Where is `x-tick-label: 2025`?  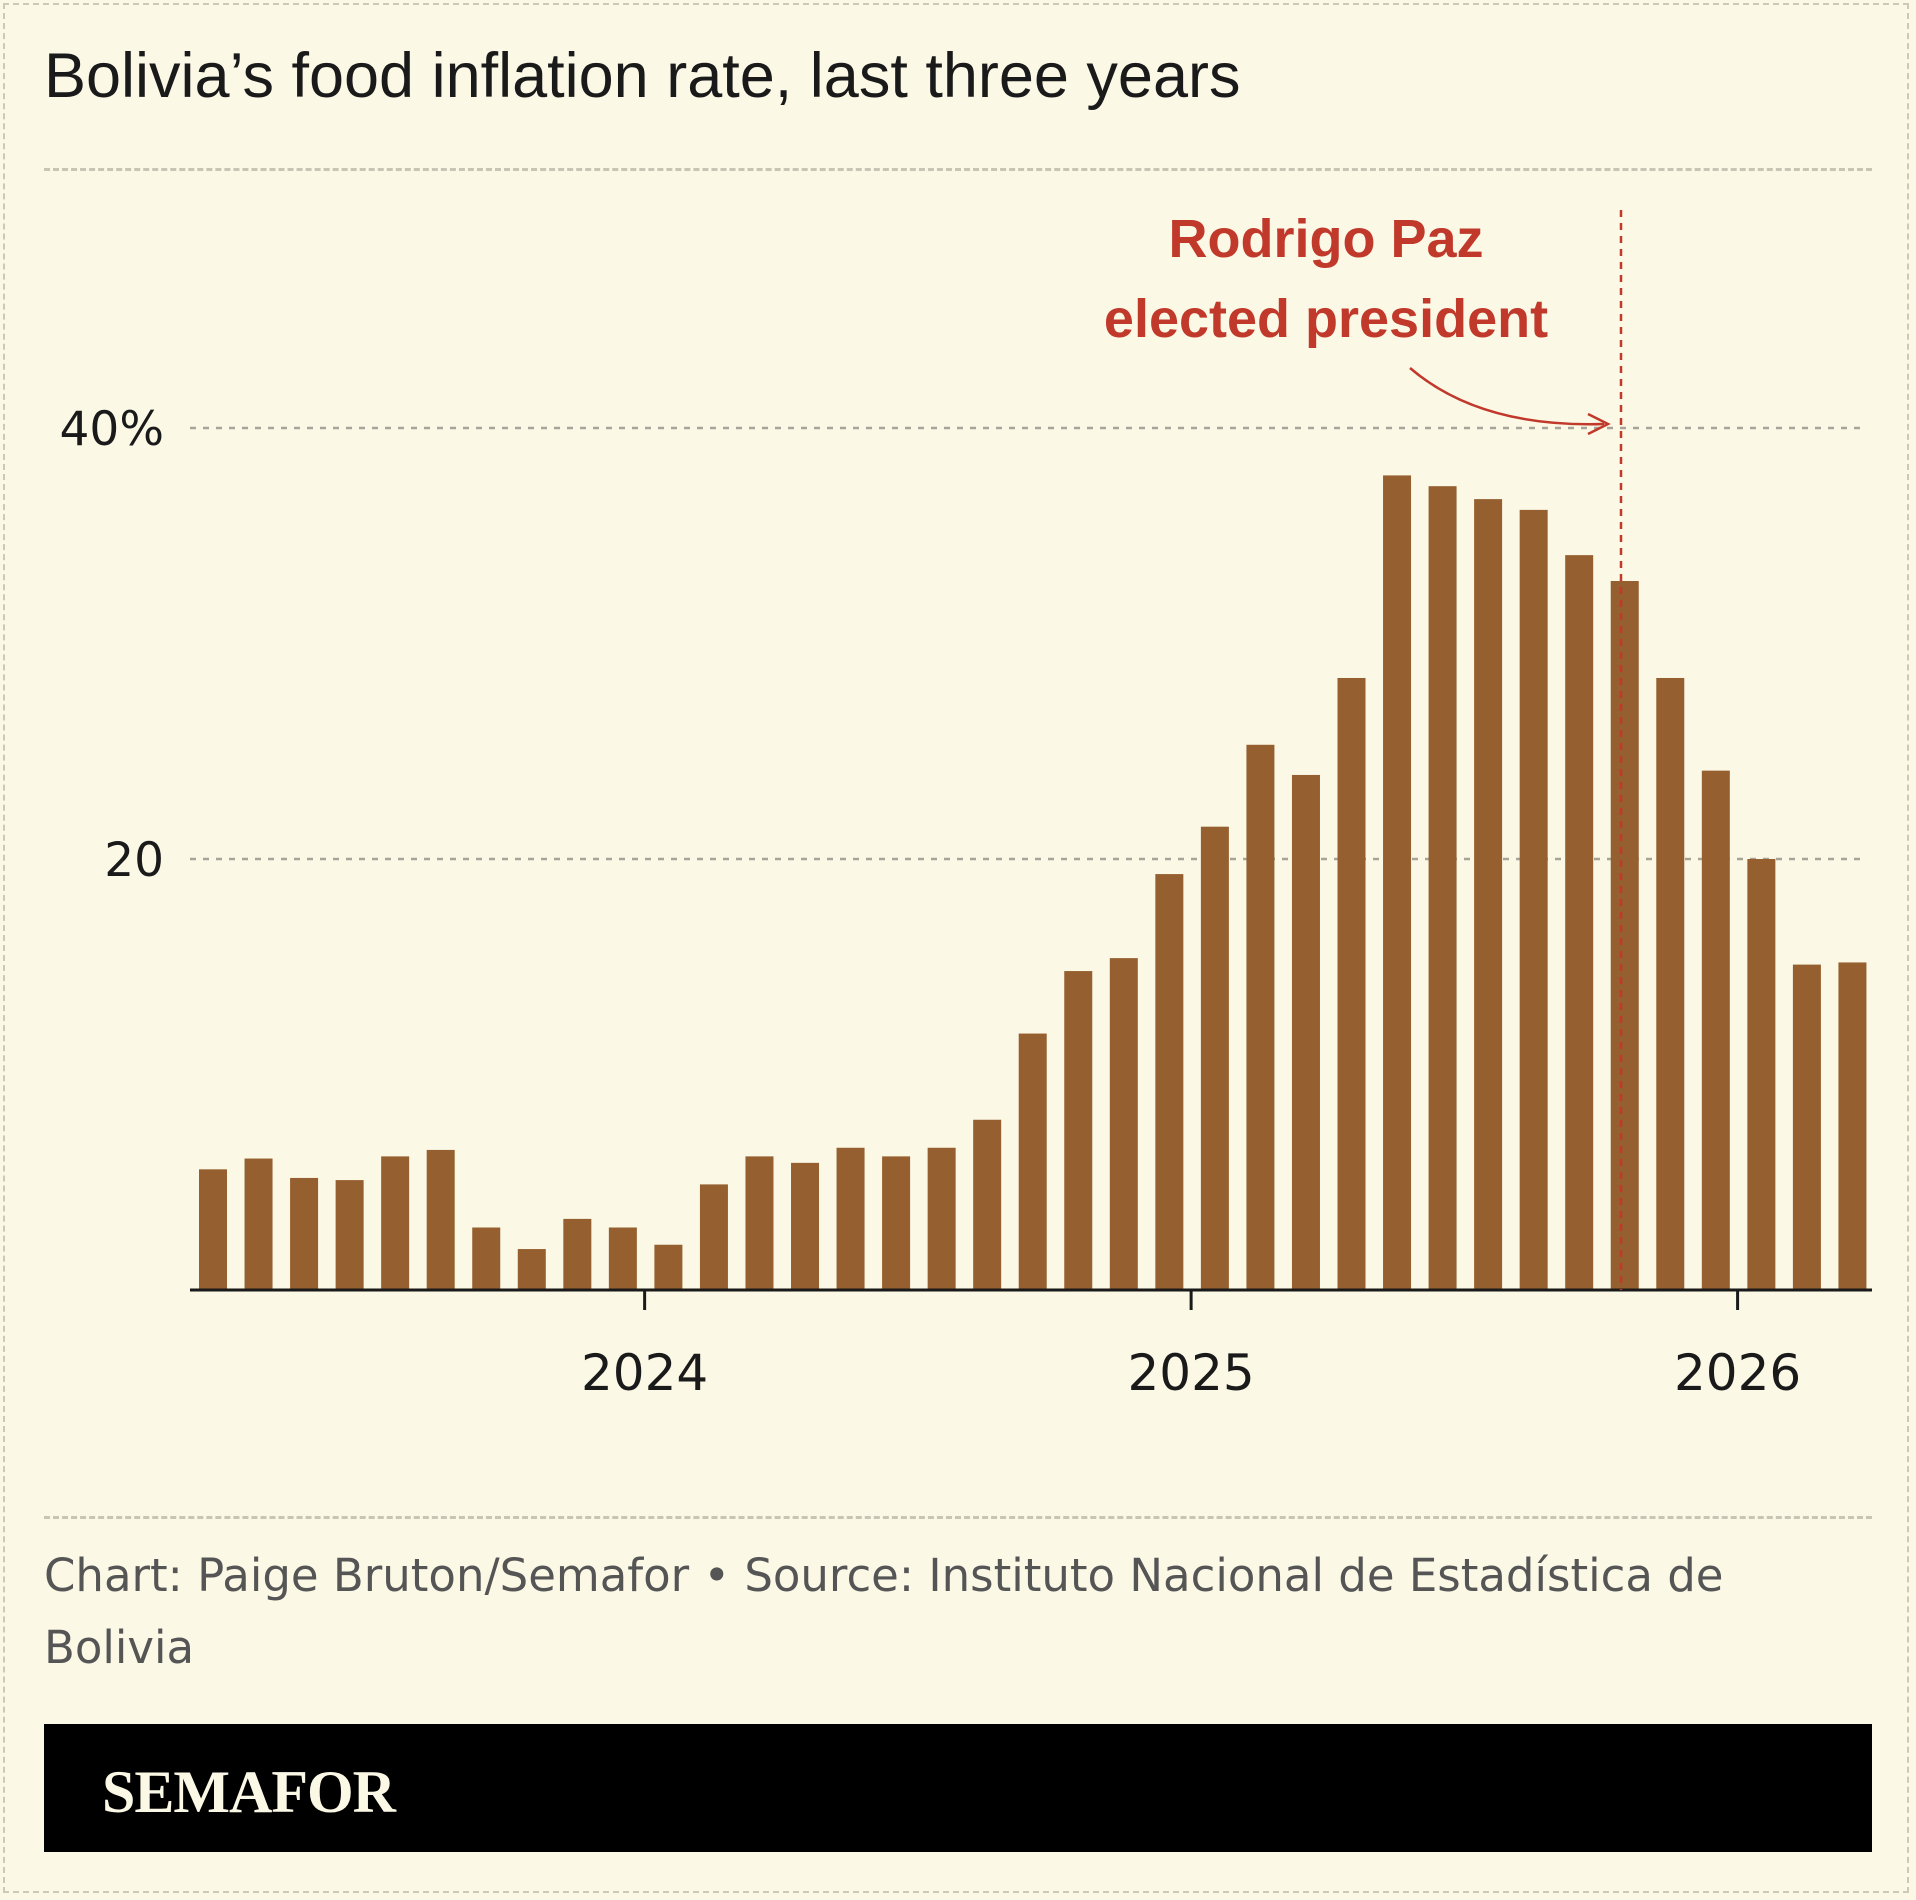
x-tick-label: 2025 is located at coordinates (1190, 1373).